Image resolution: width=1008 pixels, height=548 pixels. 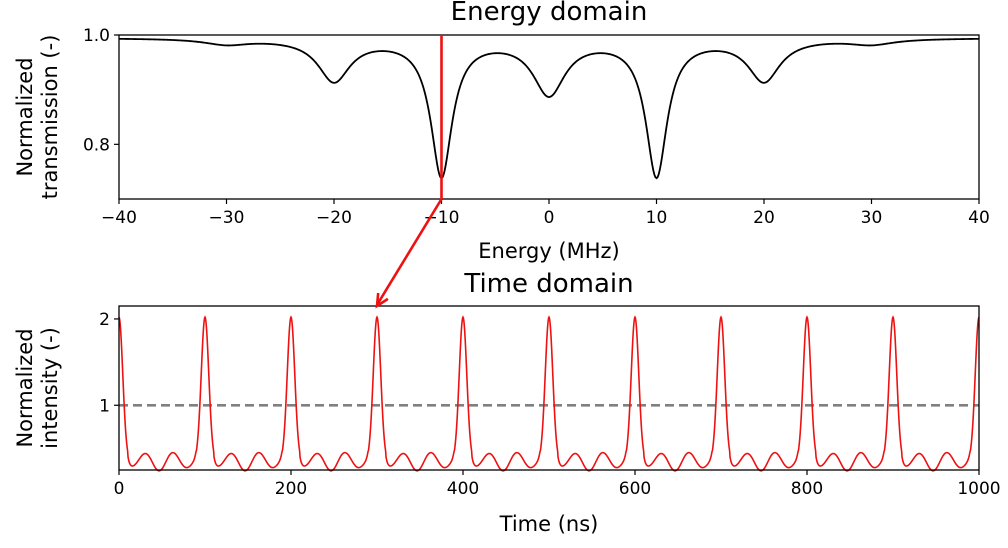 I want to click on time-y-label-line2: intensity (-), so click(x=50, y=388).